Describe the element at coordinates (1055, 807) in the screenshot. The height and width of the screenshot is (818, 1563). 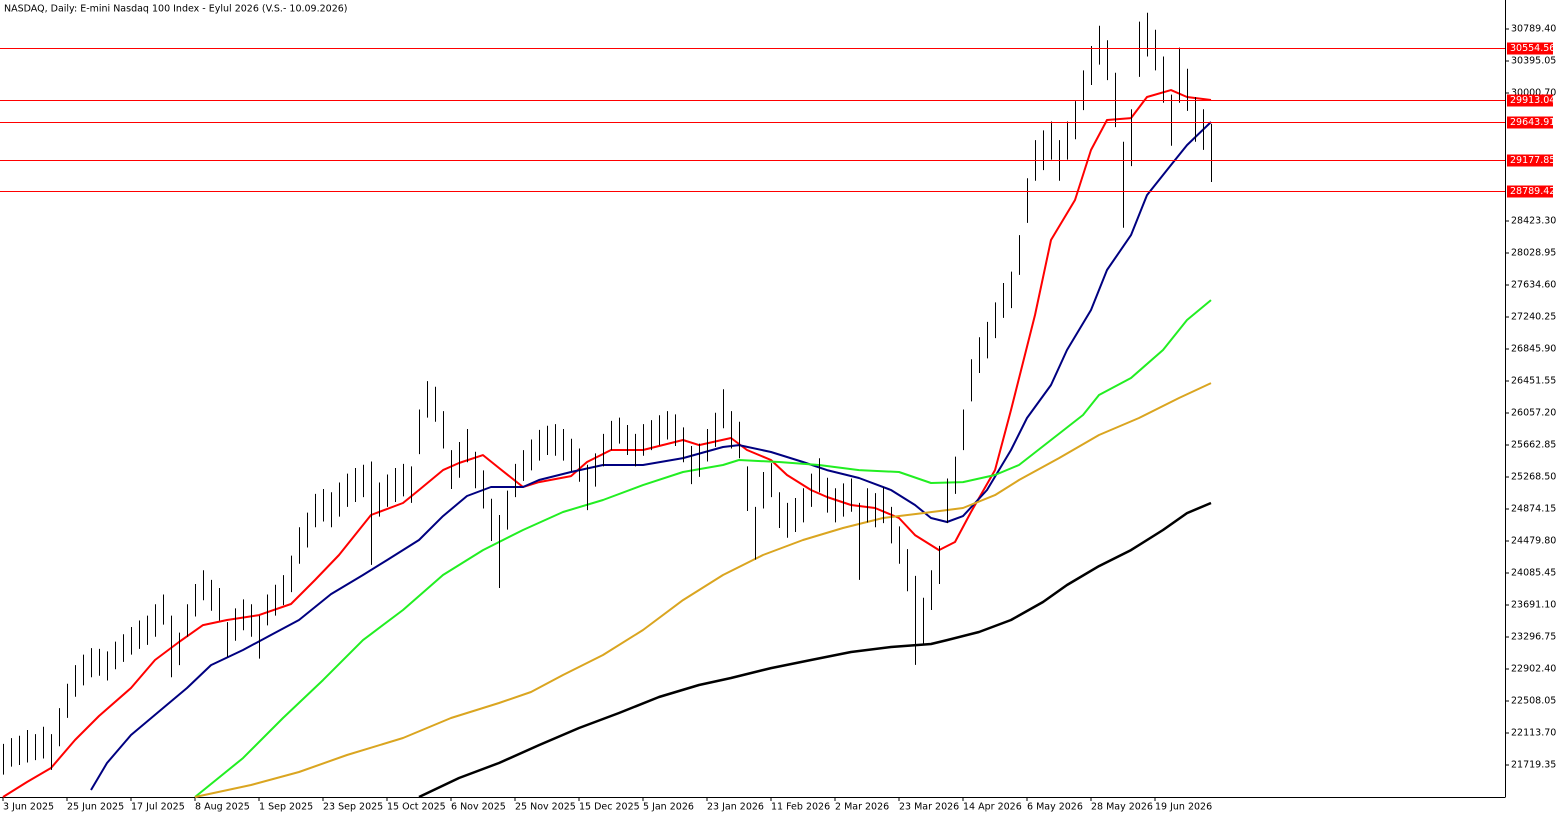
I see `x-tick-label: 6 May 2026` at that location.